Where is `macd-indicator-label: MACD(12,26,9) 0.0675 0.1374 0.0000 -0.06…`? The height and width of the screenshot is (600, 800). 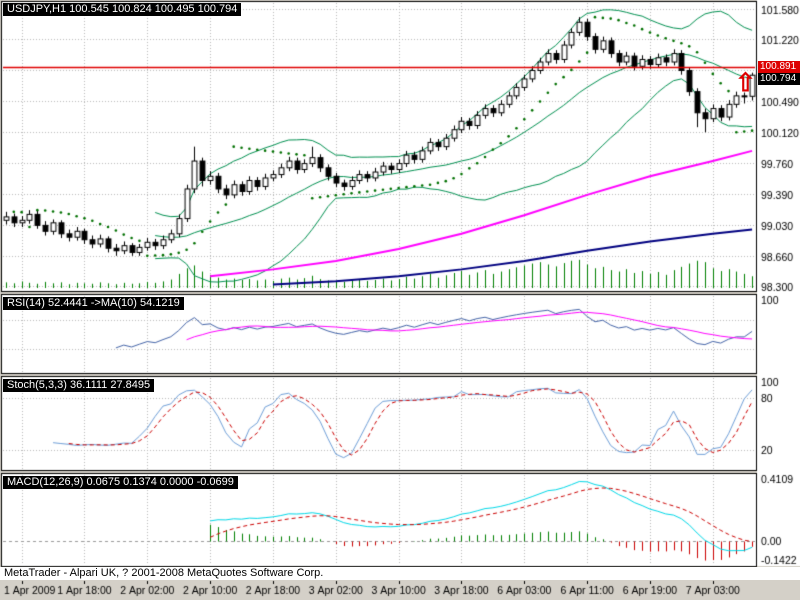
macd-indicator-label: MACD(12,26,9) 0.0675 0.1374 0.0000 -0.06… is located at coordinates (120, 482).